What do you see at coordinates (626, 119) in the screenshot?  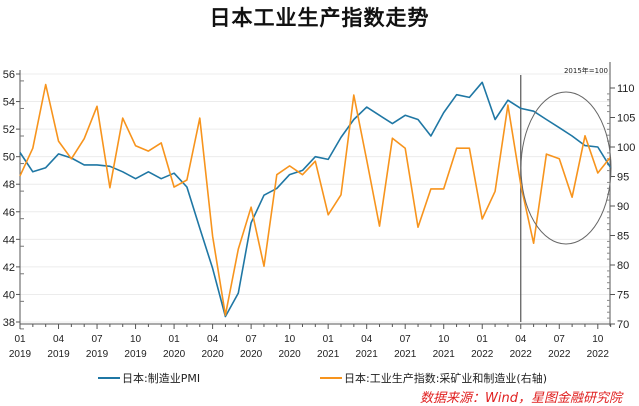 I see `right-tick-label: 105` at bounding box center [626, 119].